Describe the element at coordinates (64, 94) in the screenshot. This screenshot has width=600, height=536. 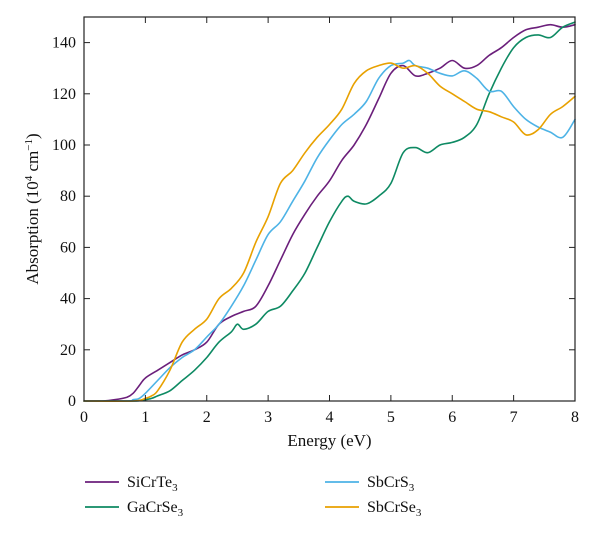
I see `y-tick-label: 120` at that location.